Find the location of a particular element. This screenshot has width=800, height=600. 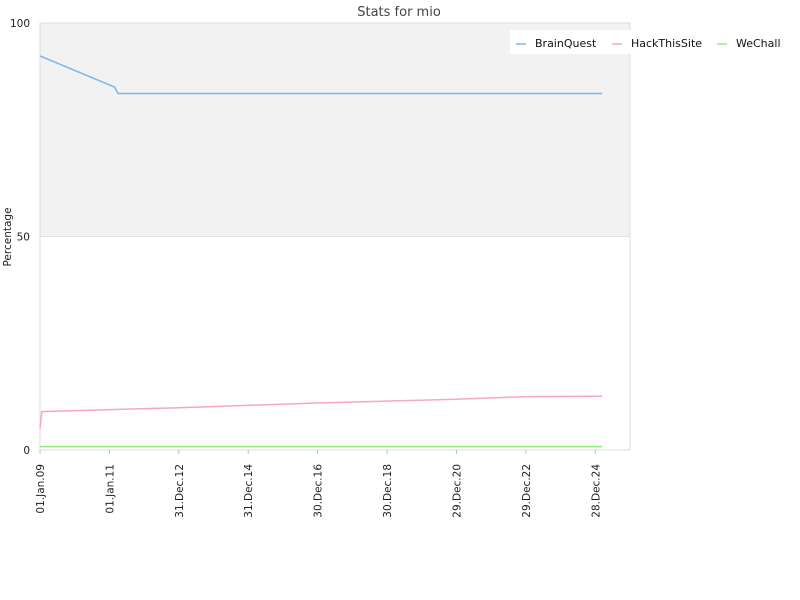

legend-item-hackthissite: HackThisSite is located at coordinates (657, 43).